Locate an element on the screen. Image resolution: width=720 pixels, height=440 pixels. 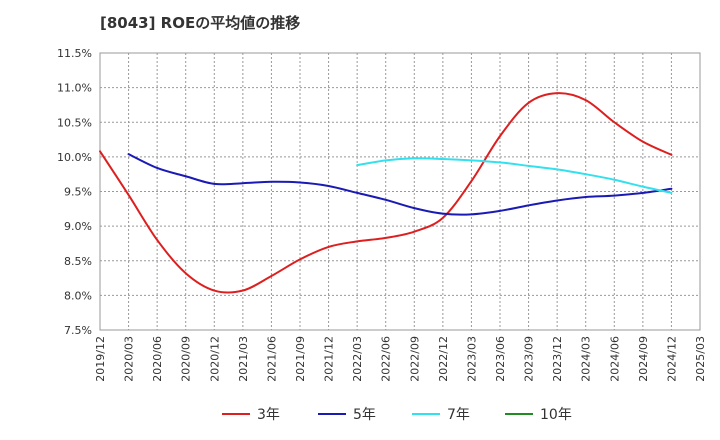
legend-label-3: 10年 is located at coordinates (556, 415).